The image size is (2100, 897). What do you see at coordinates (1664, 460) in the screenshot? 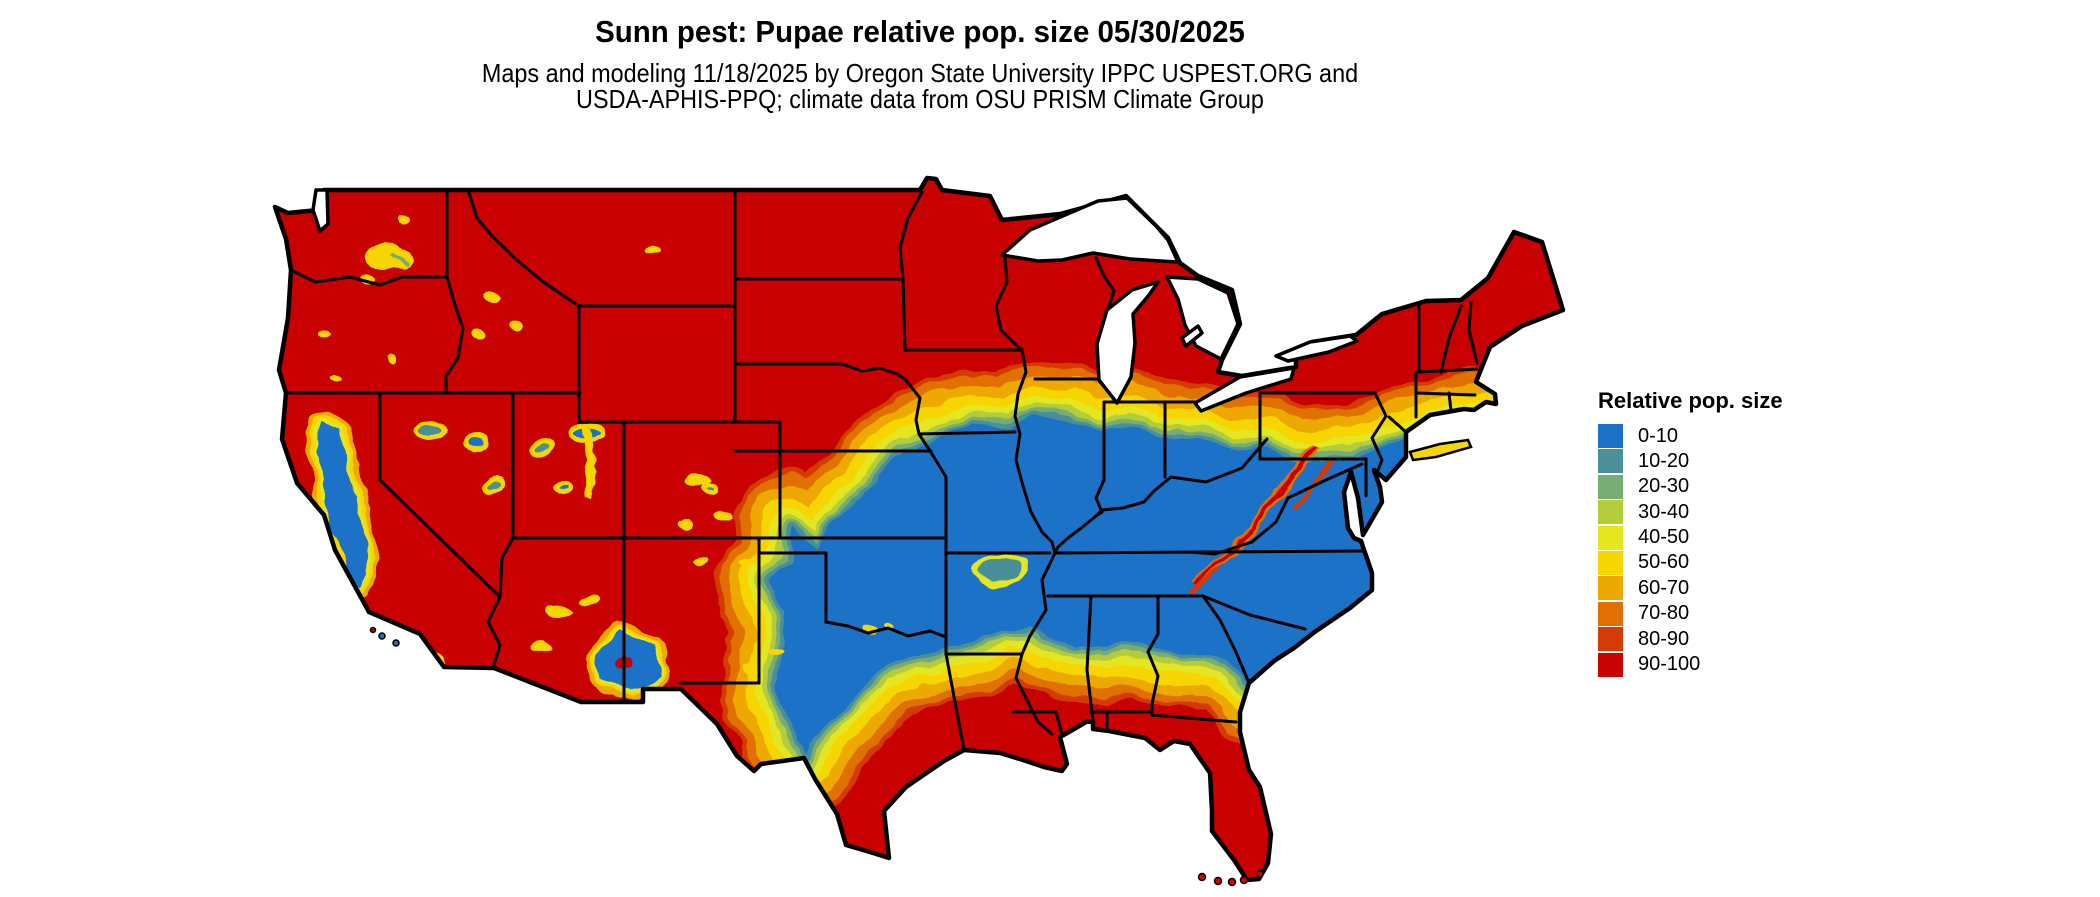
I see `legend-label: 10-20` at bounding box center [1664, 460].